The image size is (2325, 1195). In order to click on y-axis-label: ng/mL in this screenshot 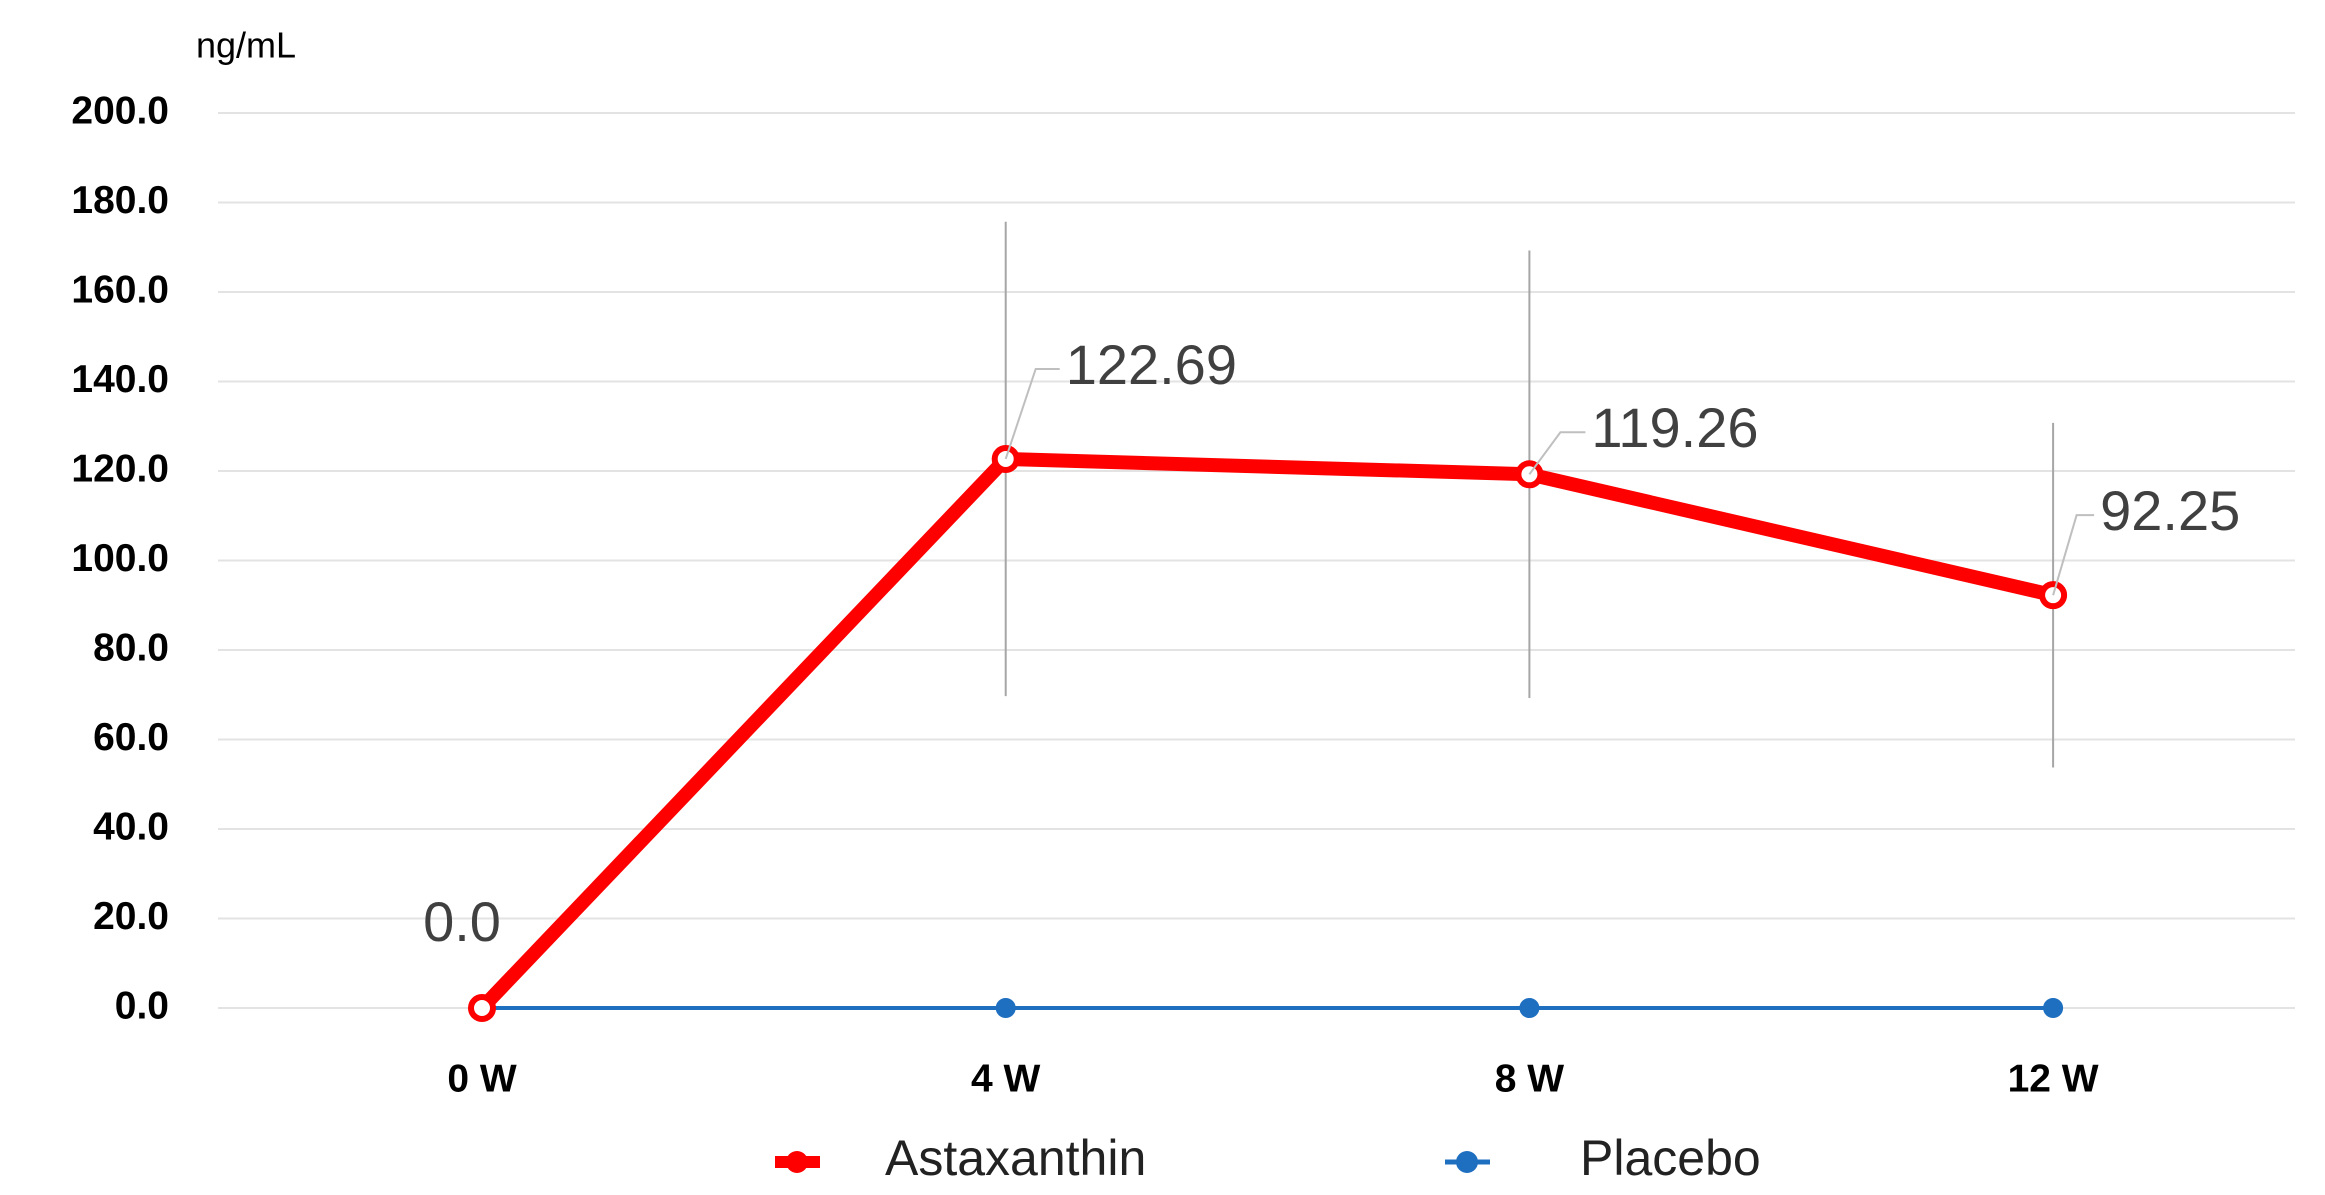, I will do `click(246, 45)`.